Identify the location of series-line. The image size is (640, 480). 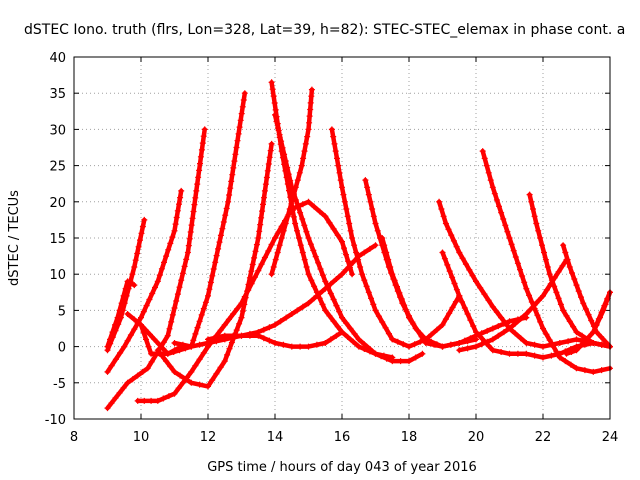
(126, 285).